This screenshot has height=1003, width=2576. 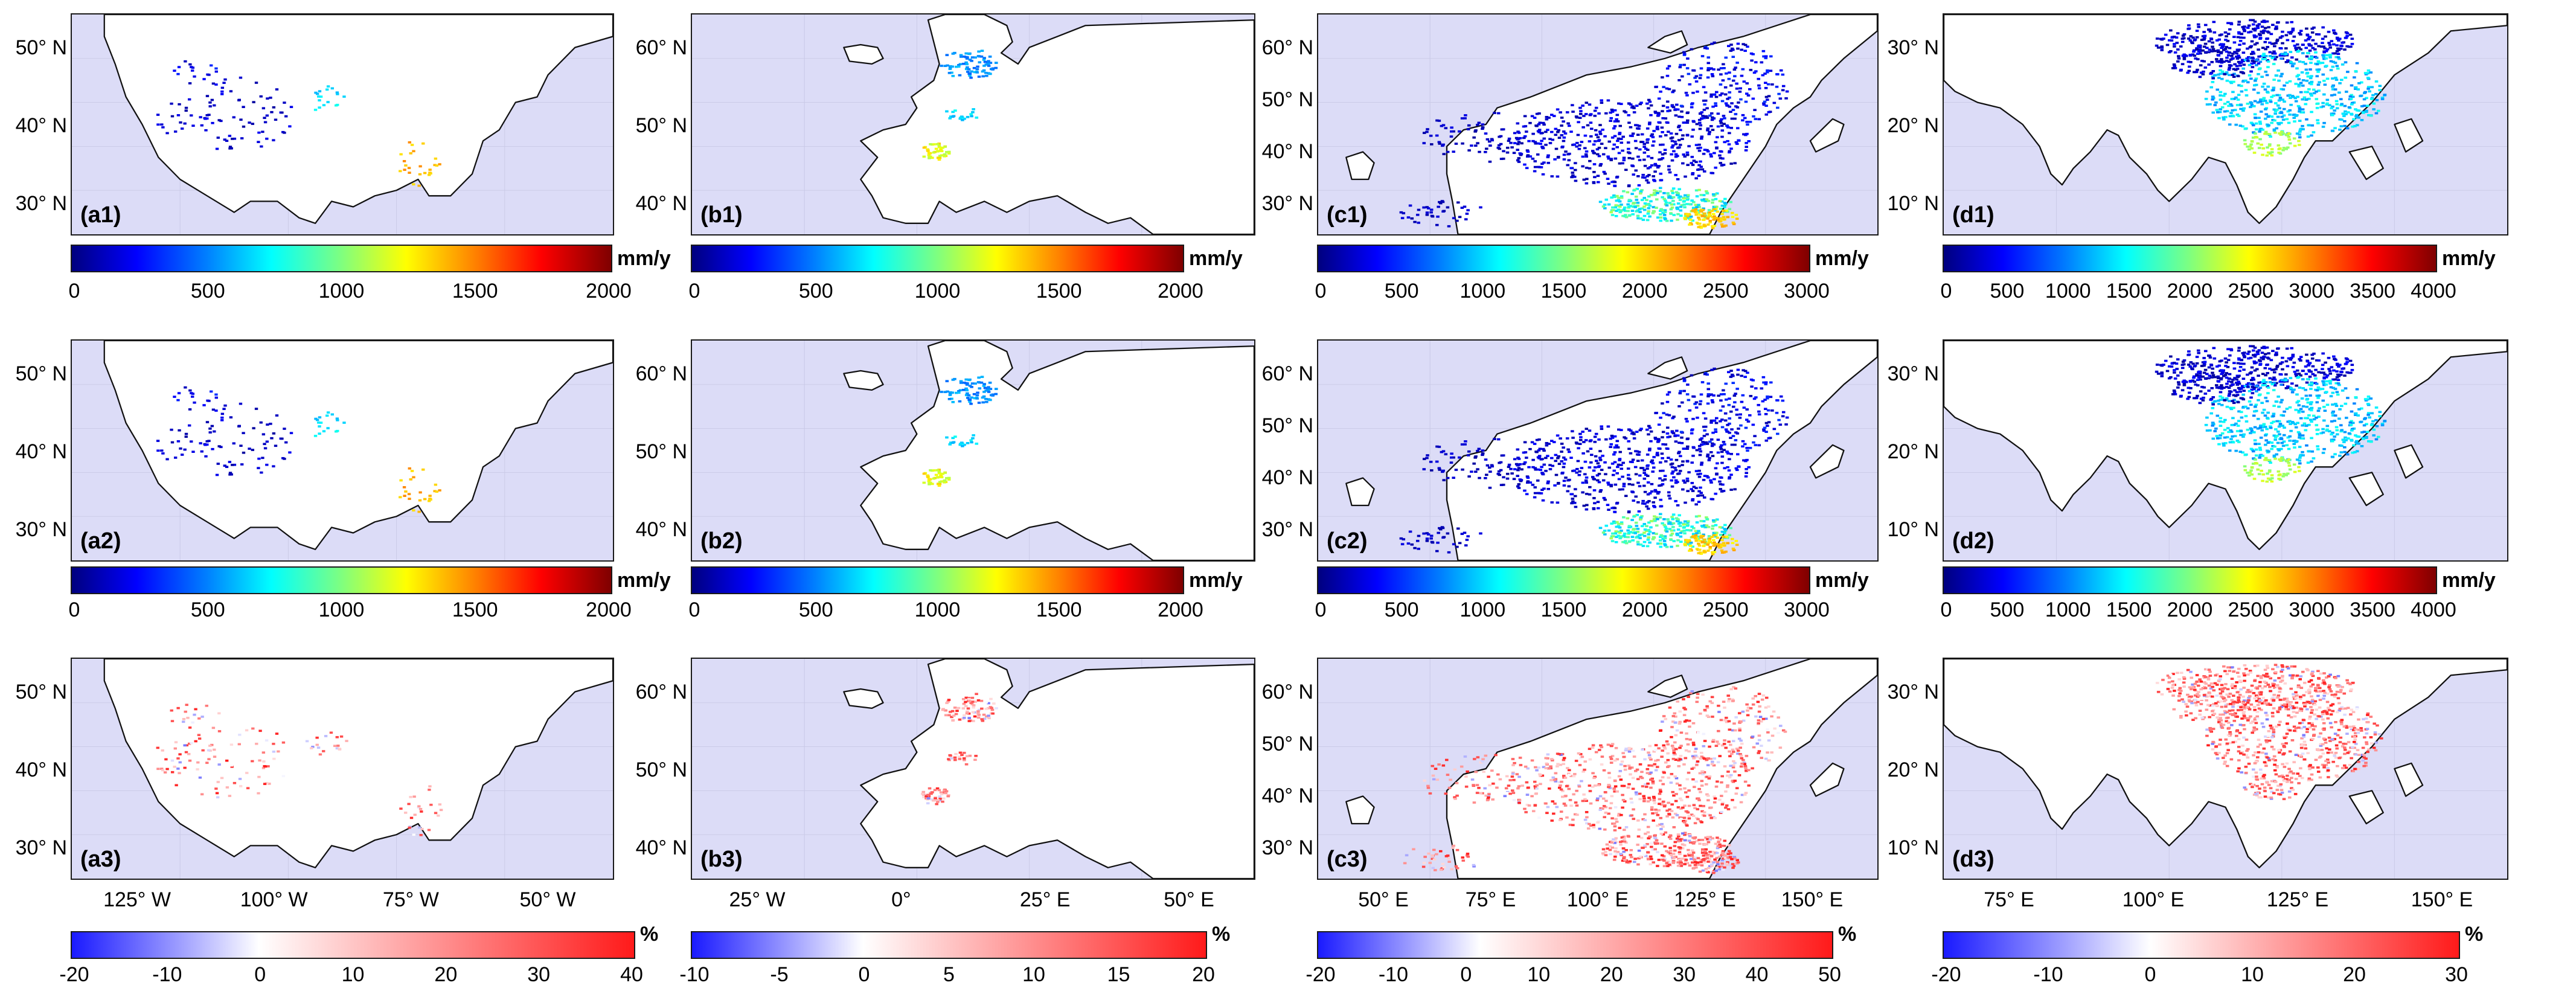 I want to click on lon-tick-label: 50° E, so click(x=1383, y=899).